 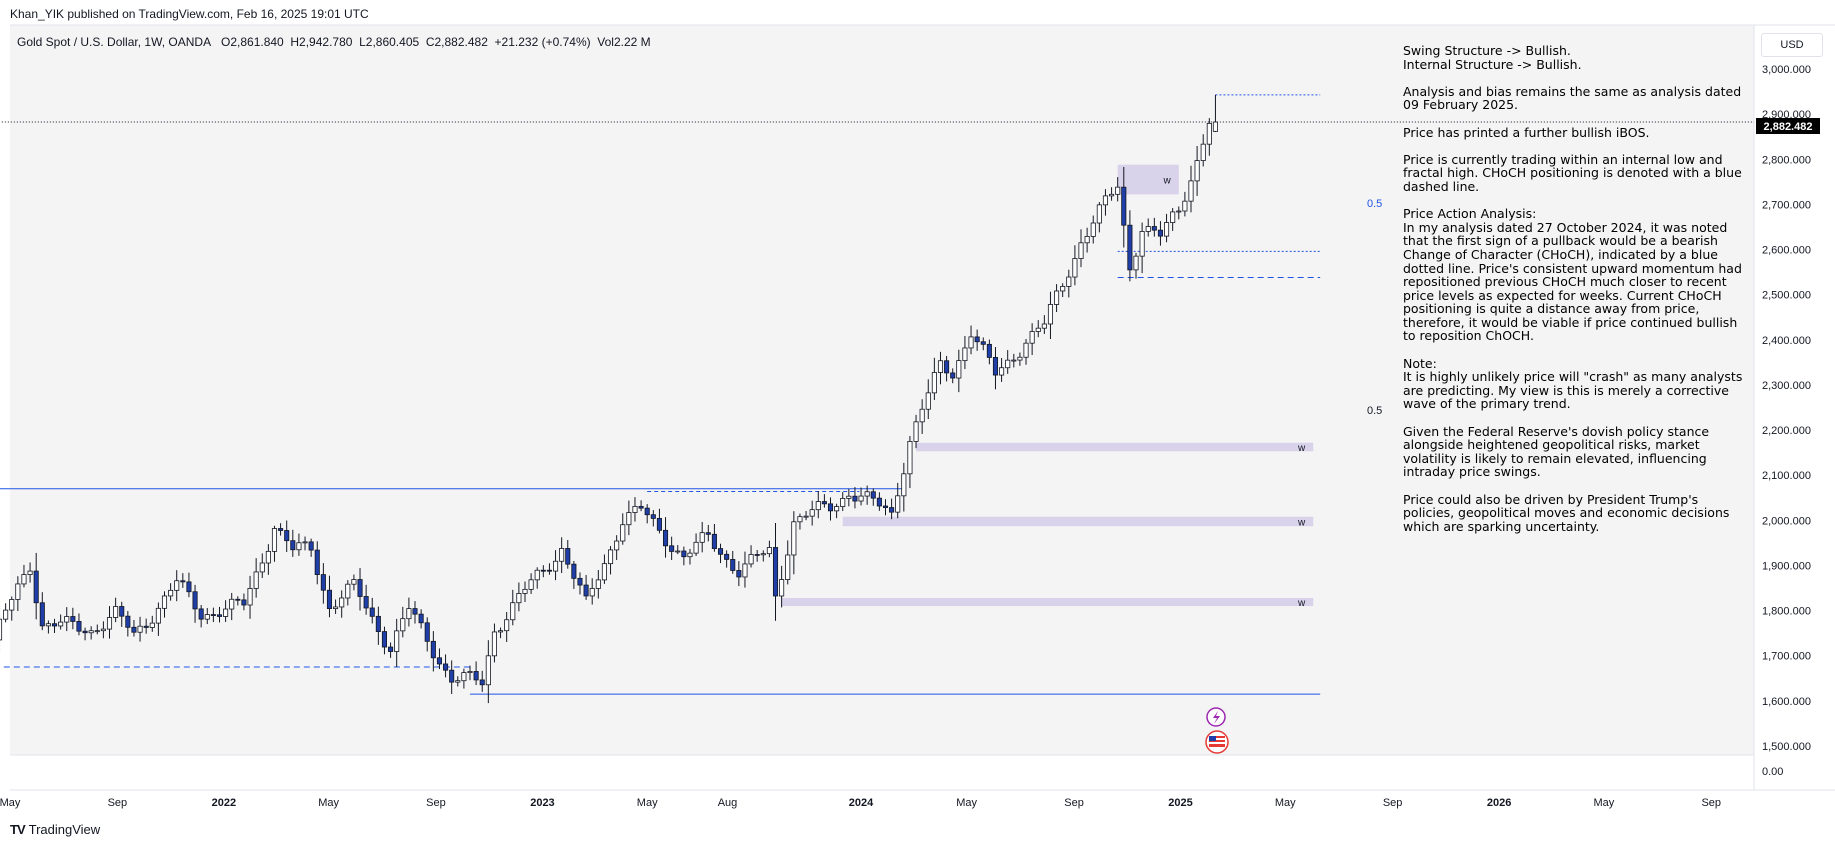 I want to click on time-tick-label: 2025, so click(x=1180, y=803).